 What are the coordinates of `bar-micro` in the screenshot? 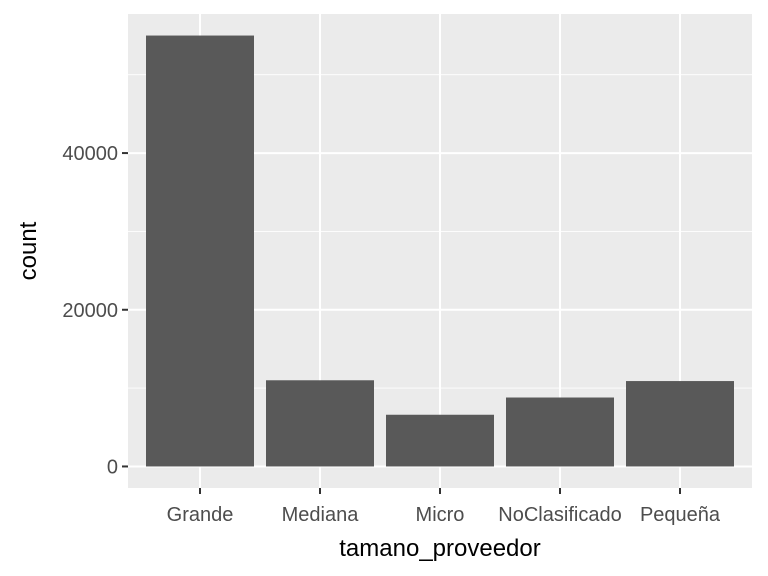 It's located at (440, 440).